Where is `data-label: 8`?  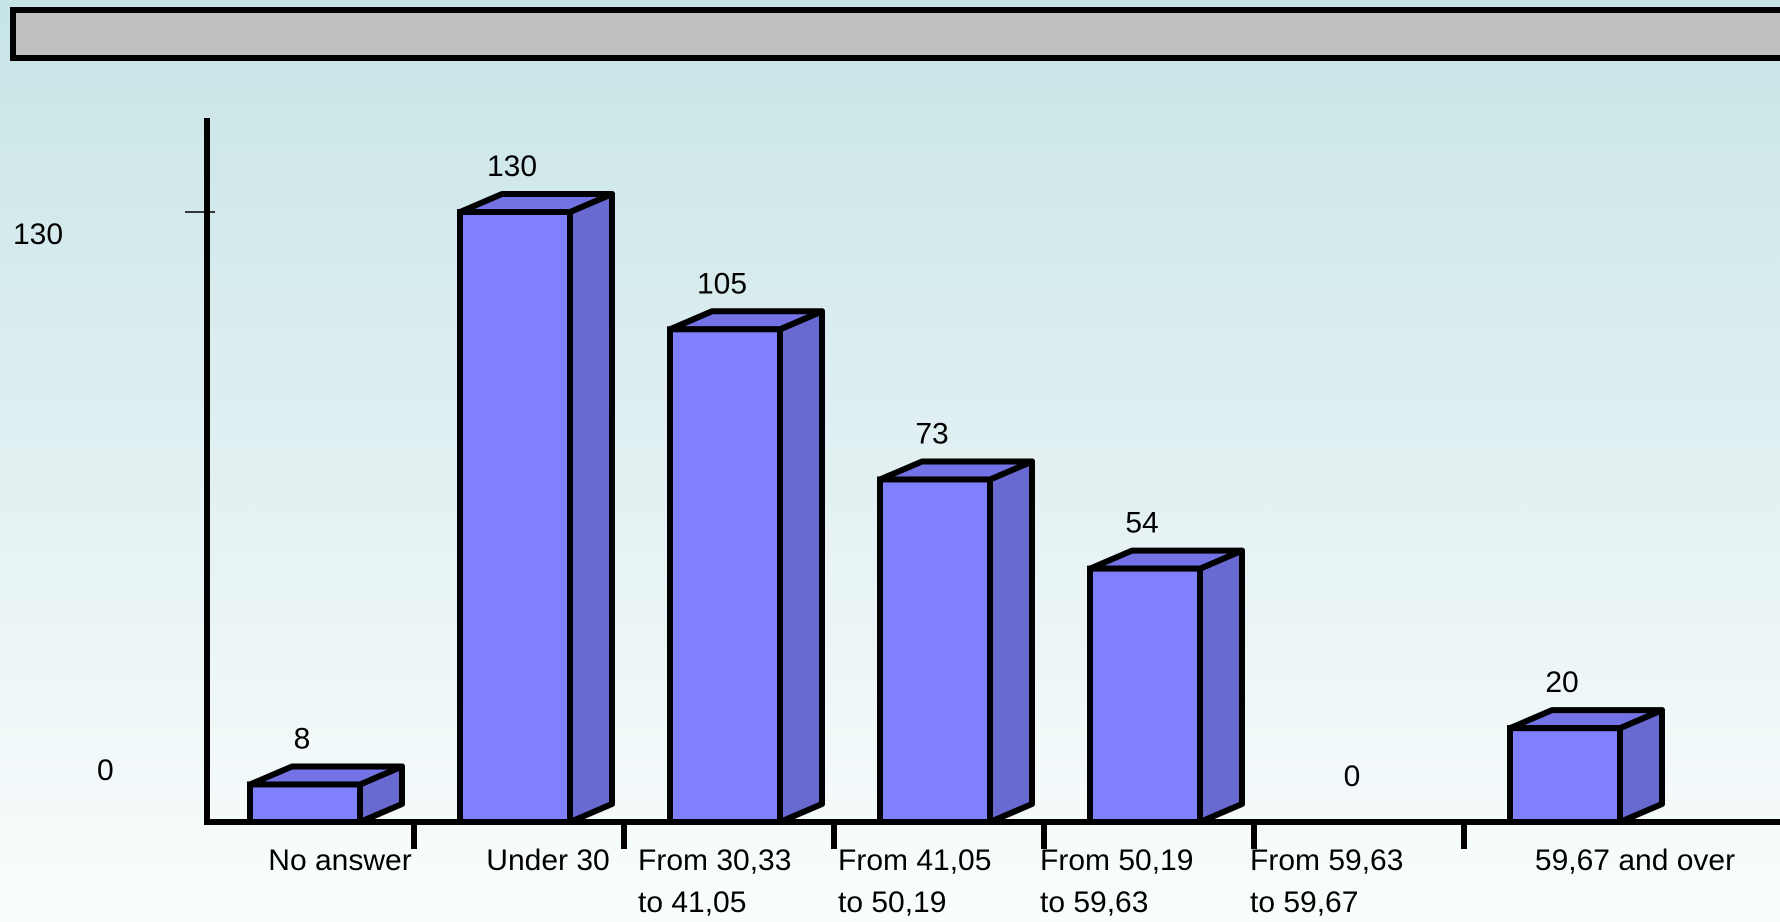
data-label: 8 is located at coordinates (302, 738).